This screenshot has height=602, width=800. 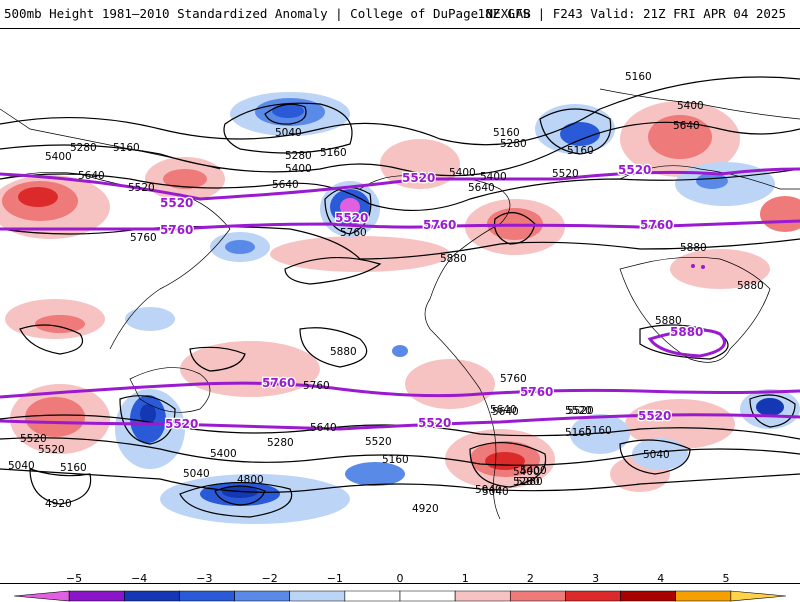 What do you see at coordinates (74, 578) in the screenshot?
I see `colorbar-tick-label: −5` at bounding box center [74, 578].